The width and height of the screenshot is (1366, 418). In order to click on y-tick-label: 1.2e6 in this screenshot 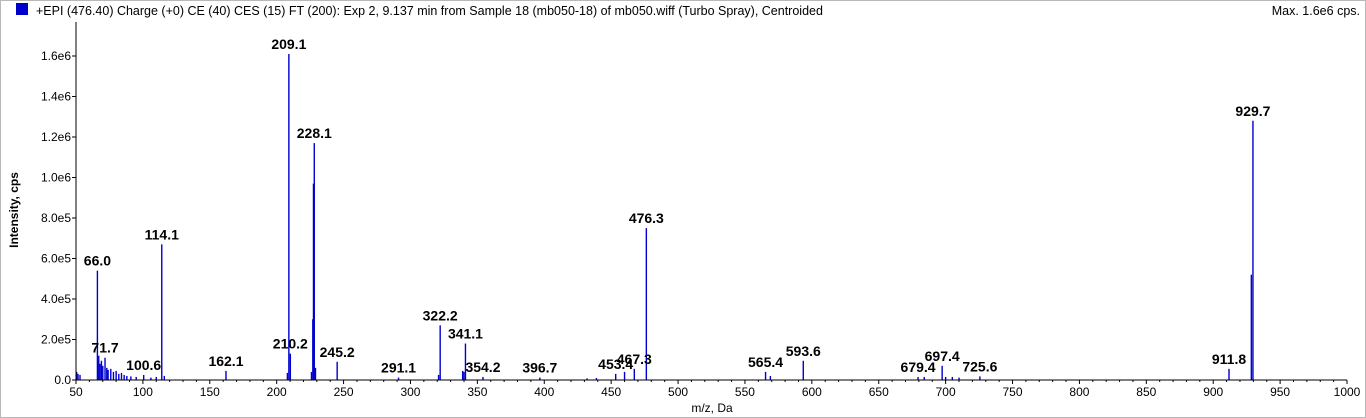, I will do `click(56, 137)`.